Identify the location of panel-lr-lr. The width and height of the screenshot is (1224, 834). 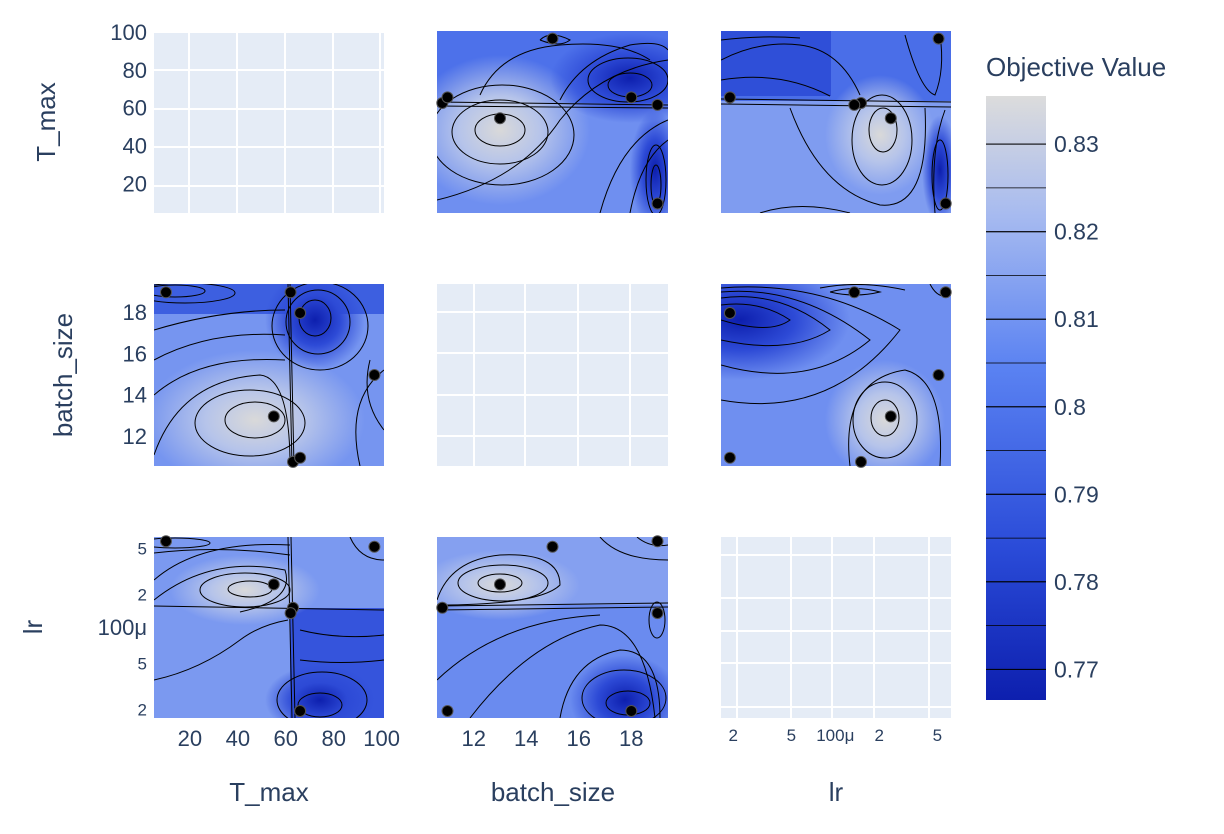
(836, 627).